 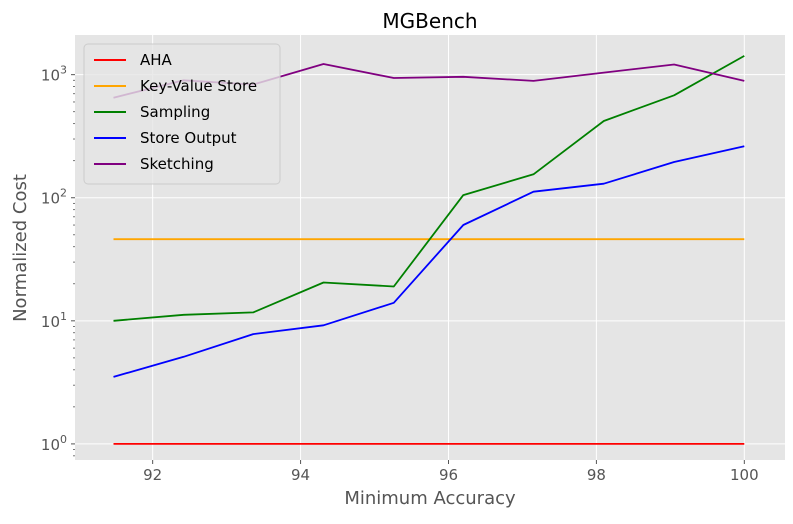 I want to click on x-tick-label: 92, so click(x=152, y=475).